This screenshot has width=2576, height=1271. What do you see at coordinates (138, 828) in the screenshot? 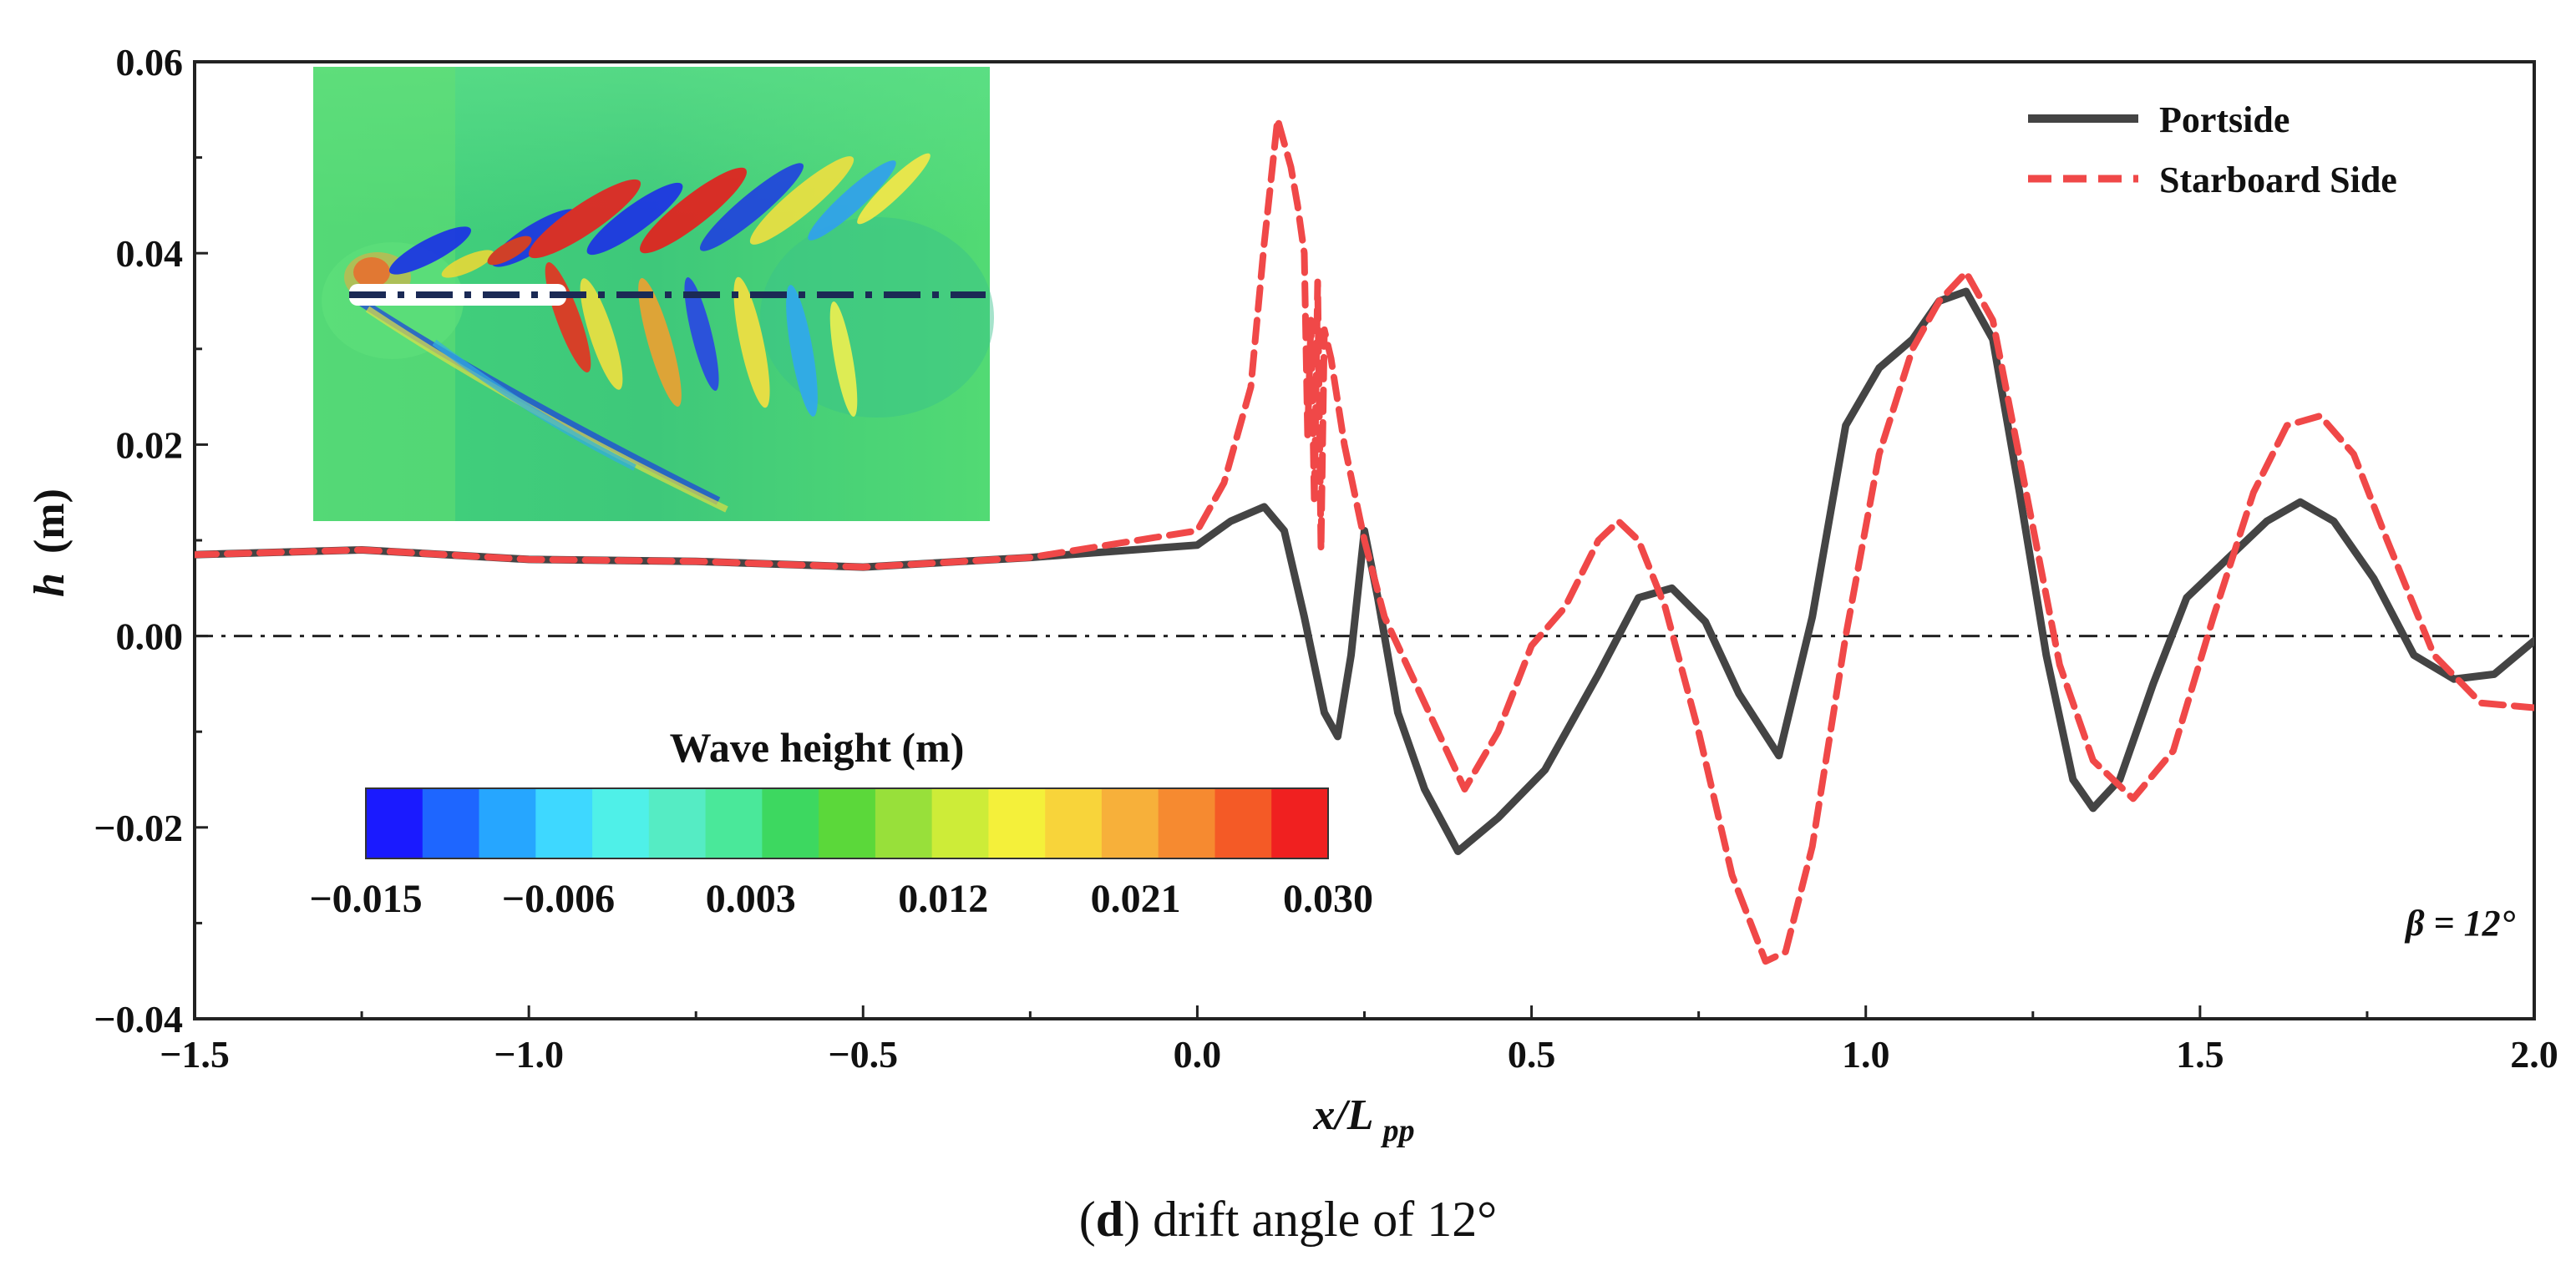
I see `y-tick-label: −0.02` at bounding box center [138, 828].